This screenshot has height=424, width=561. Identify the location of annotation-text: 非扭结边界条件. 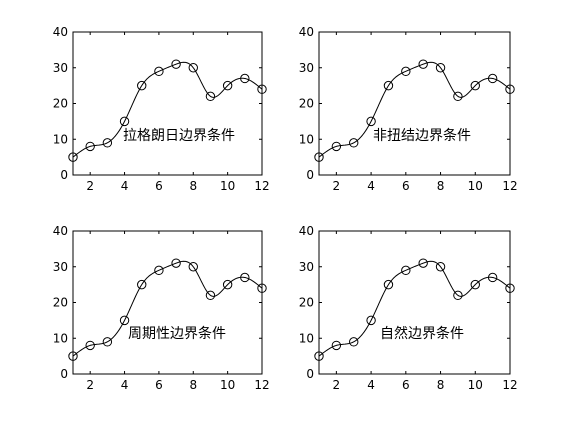
(422, 135).